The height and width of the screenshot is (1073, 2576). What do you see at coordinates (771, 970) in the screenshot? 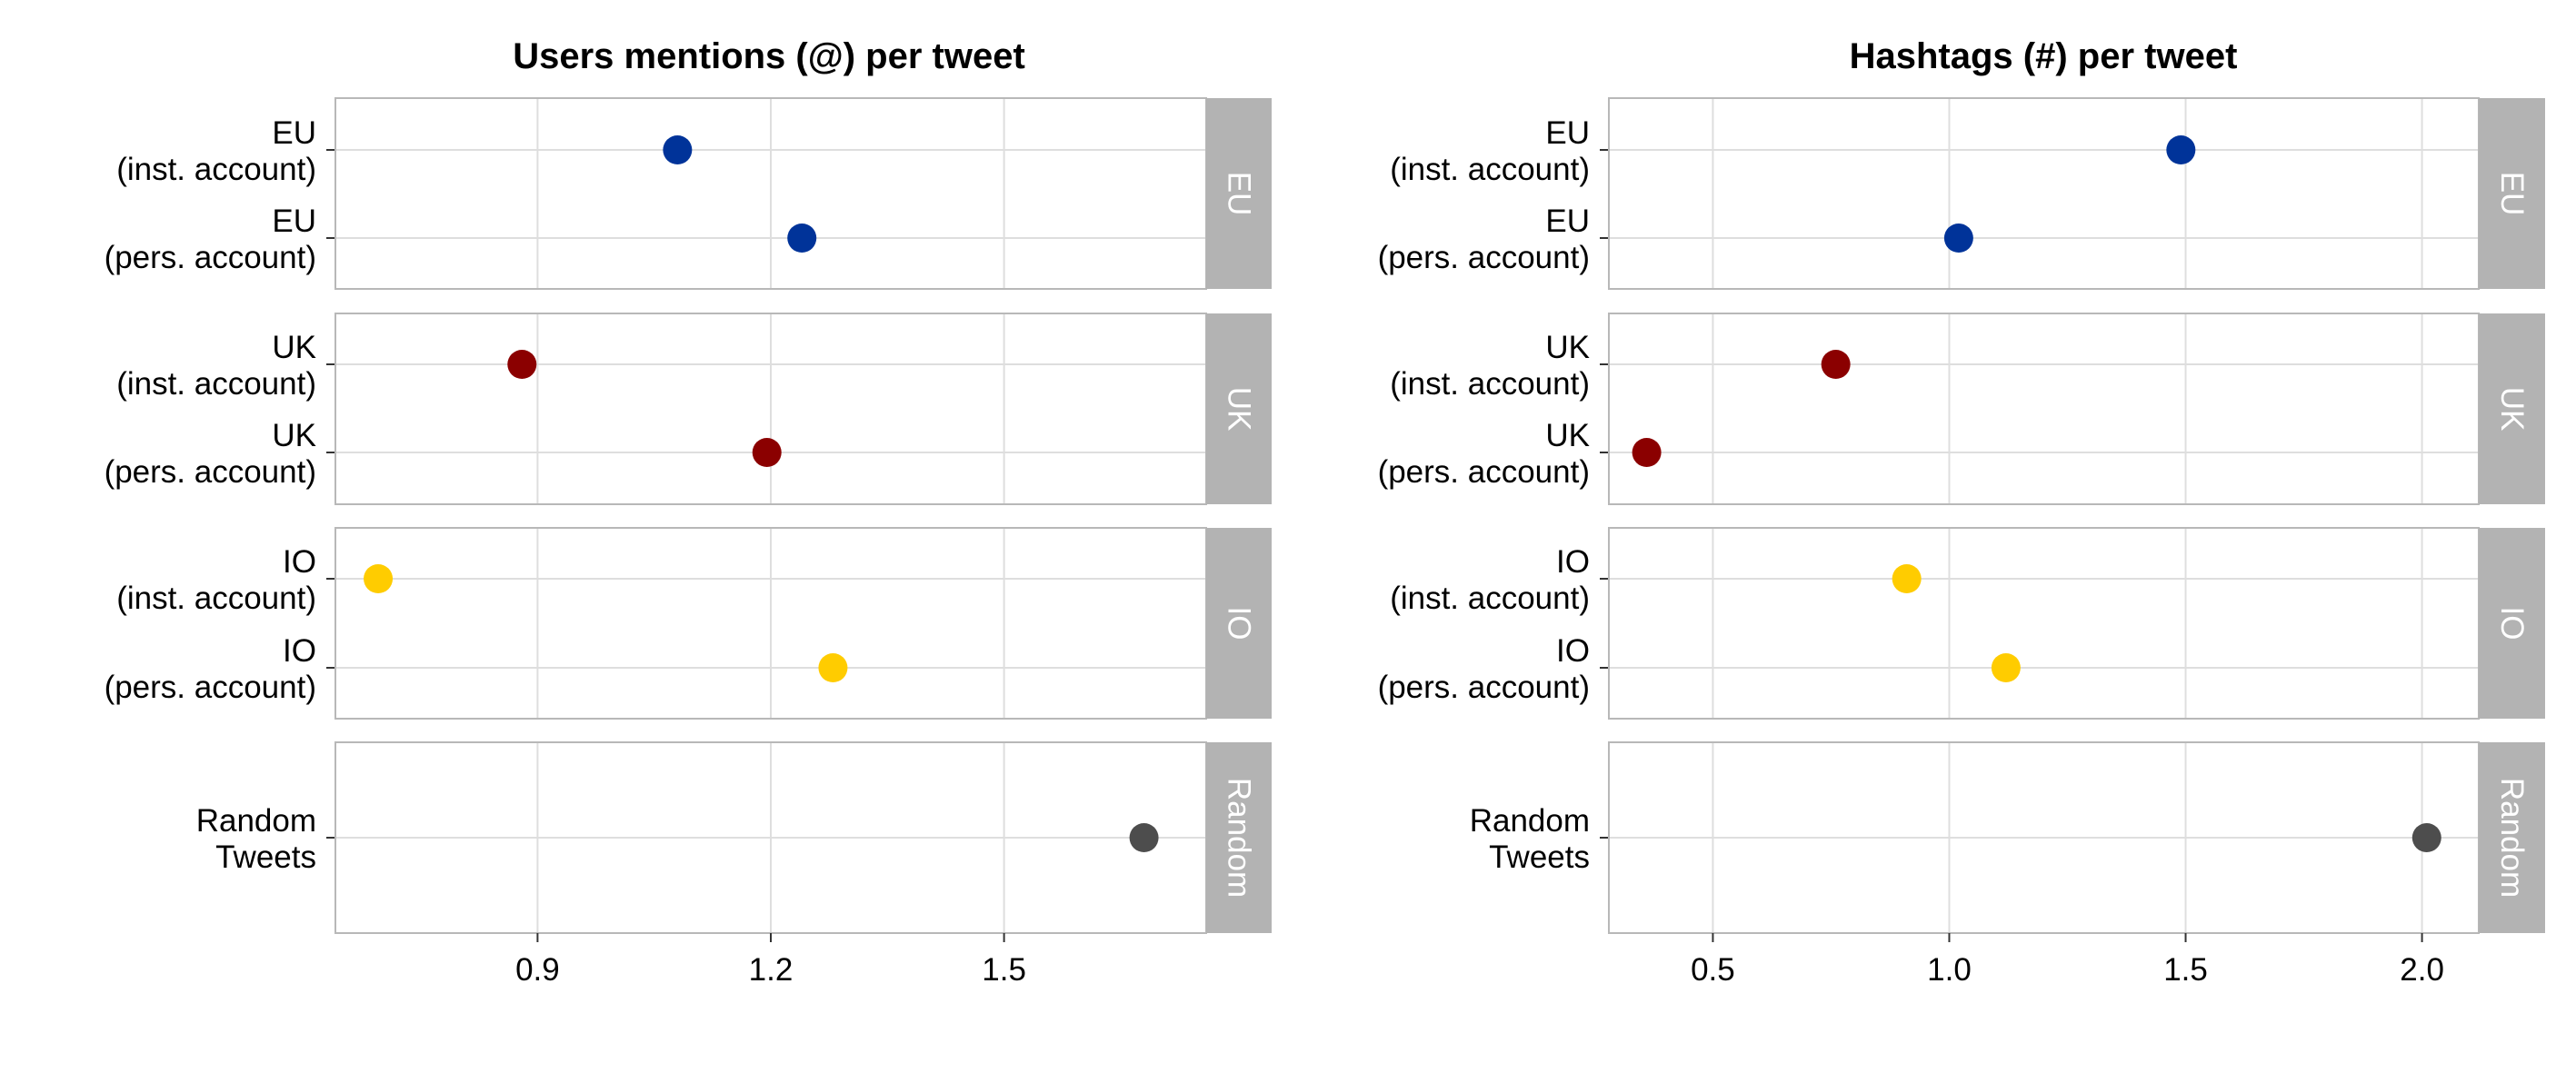
I see `x-tick-label: 1.2` at bounding box center [771, 970].